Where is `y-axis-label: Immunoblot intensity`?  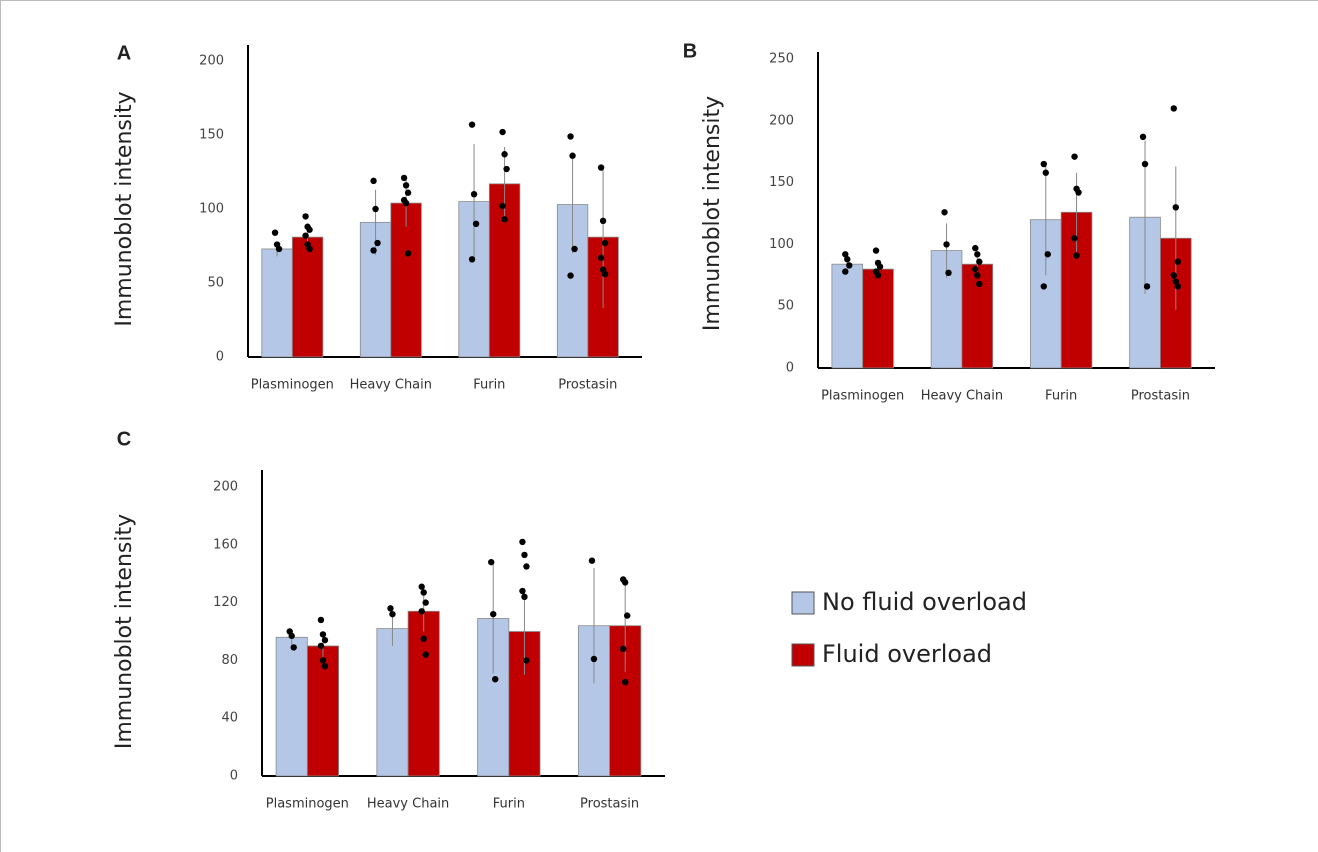 y-axis-label: Immunoblot intensity is located at coordinates (712, 213).